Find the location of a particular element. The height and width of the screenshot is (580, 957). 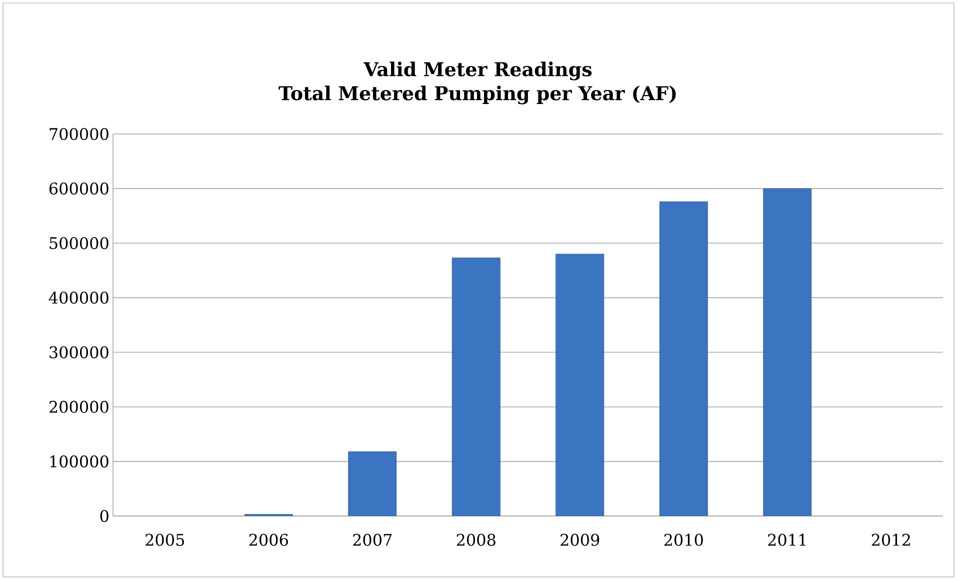

x-tick-label: 2010 is located at coordinates (683, 540).